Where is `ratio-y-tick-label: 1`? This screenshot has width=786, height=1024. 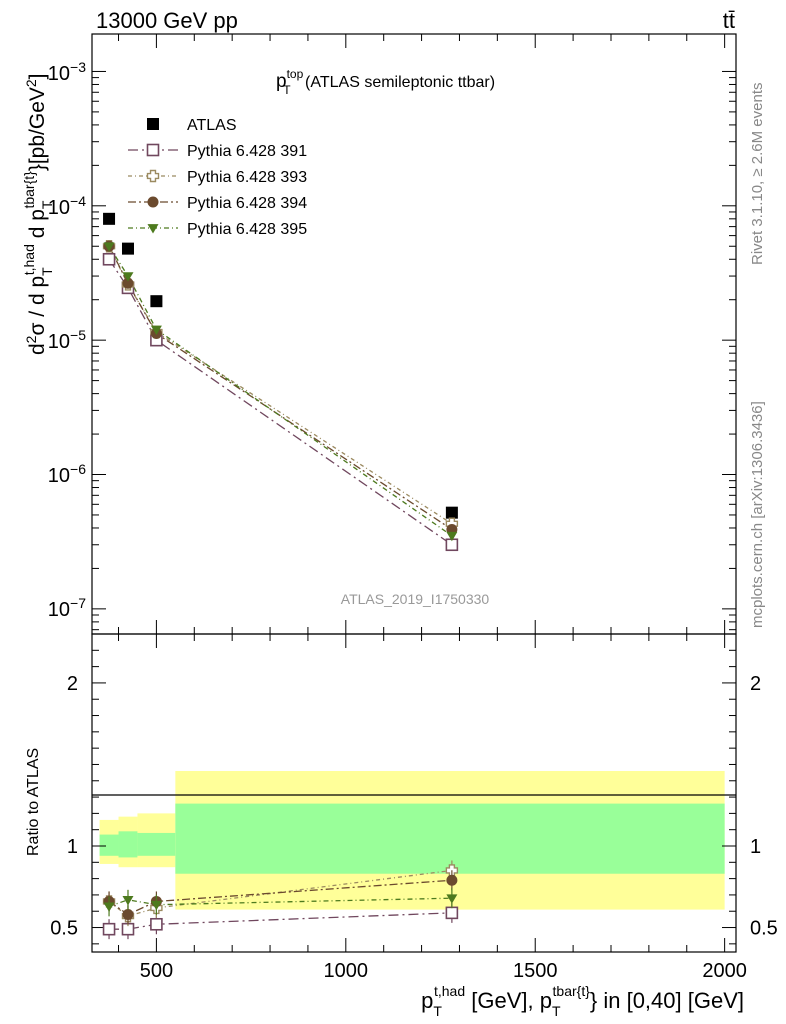
ratio-y-tick-label: 1 is located at coordinates (72, 847).